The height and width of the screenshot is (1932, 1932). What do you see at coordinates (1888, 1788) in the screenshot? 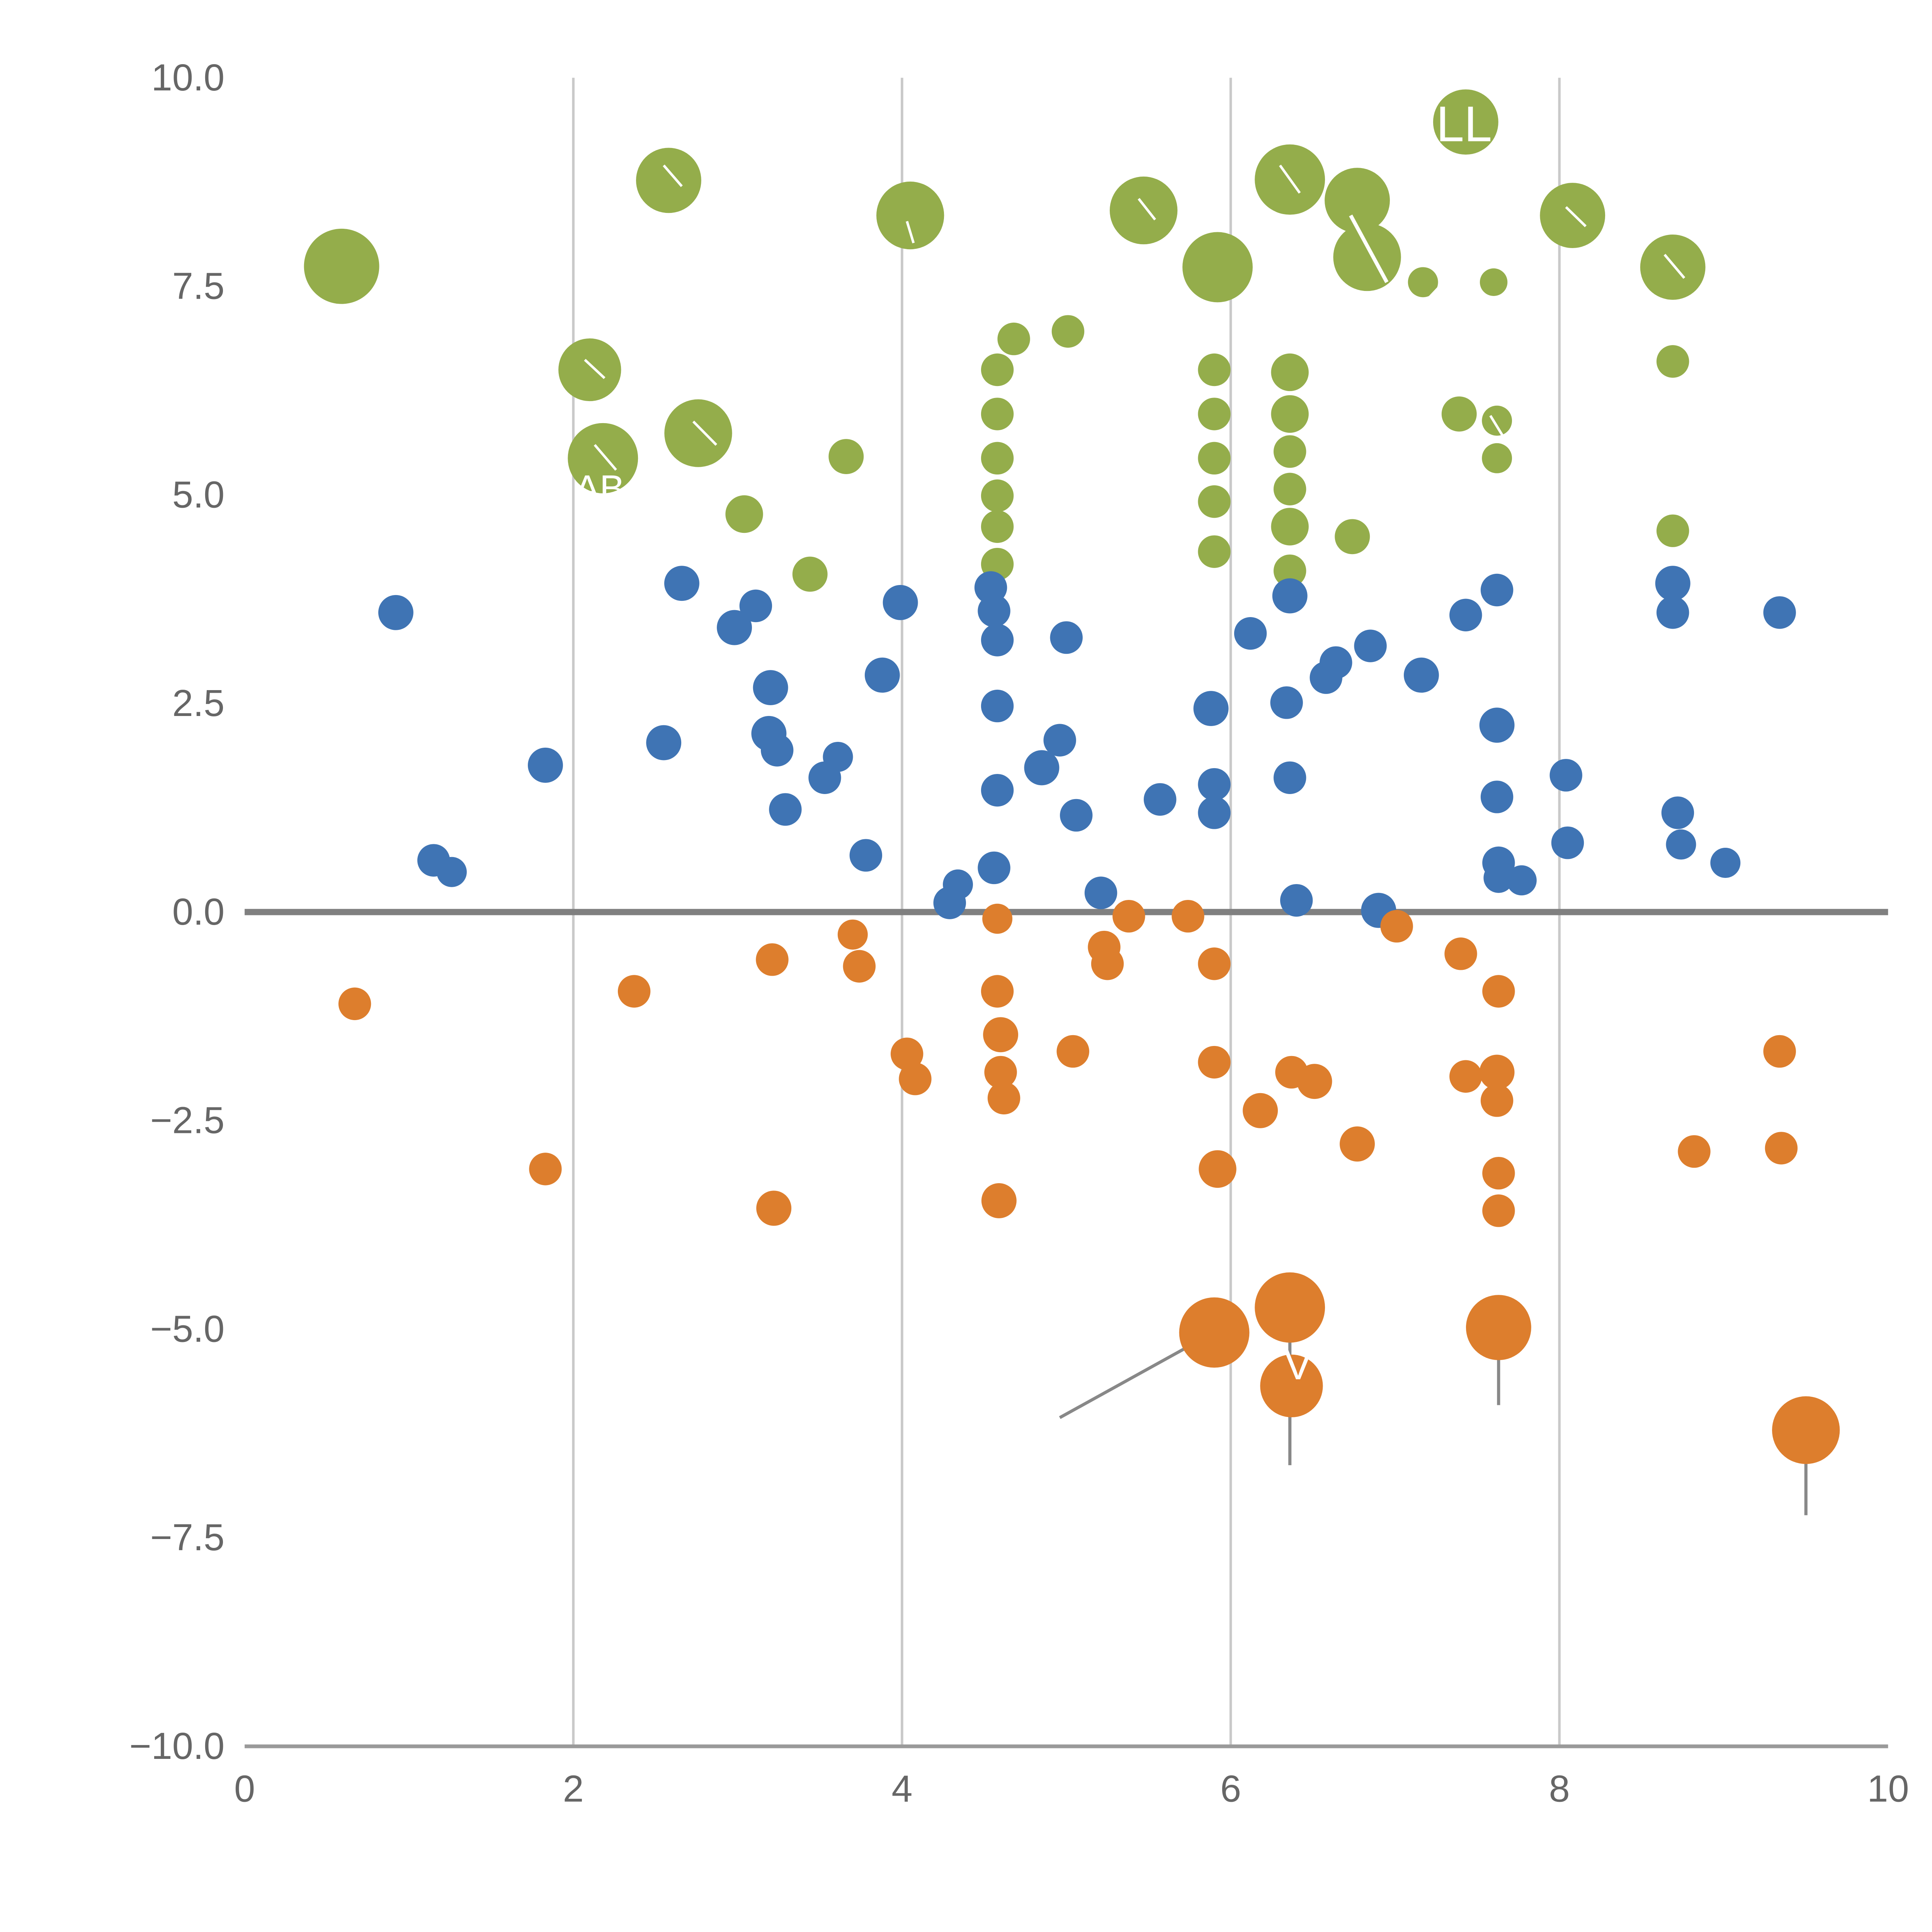
I see `x-tick-label: 10` at bounding box center [1888, 1788].